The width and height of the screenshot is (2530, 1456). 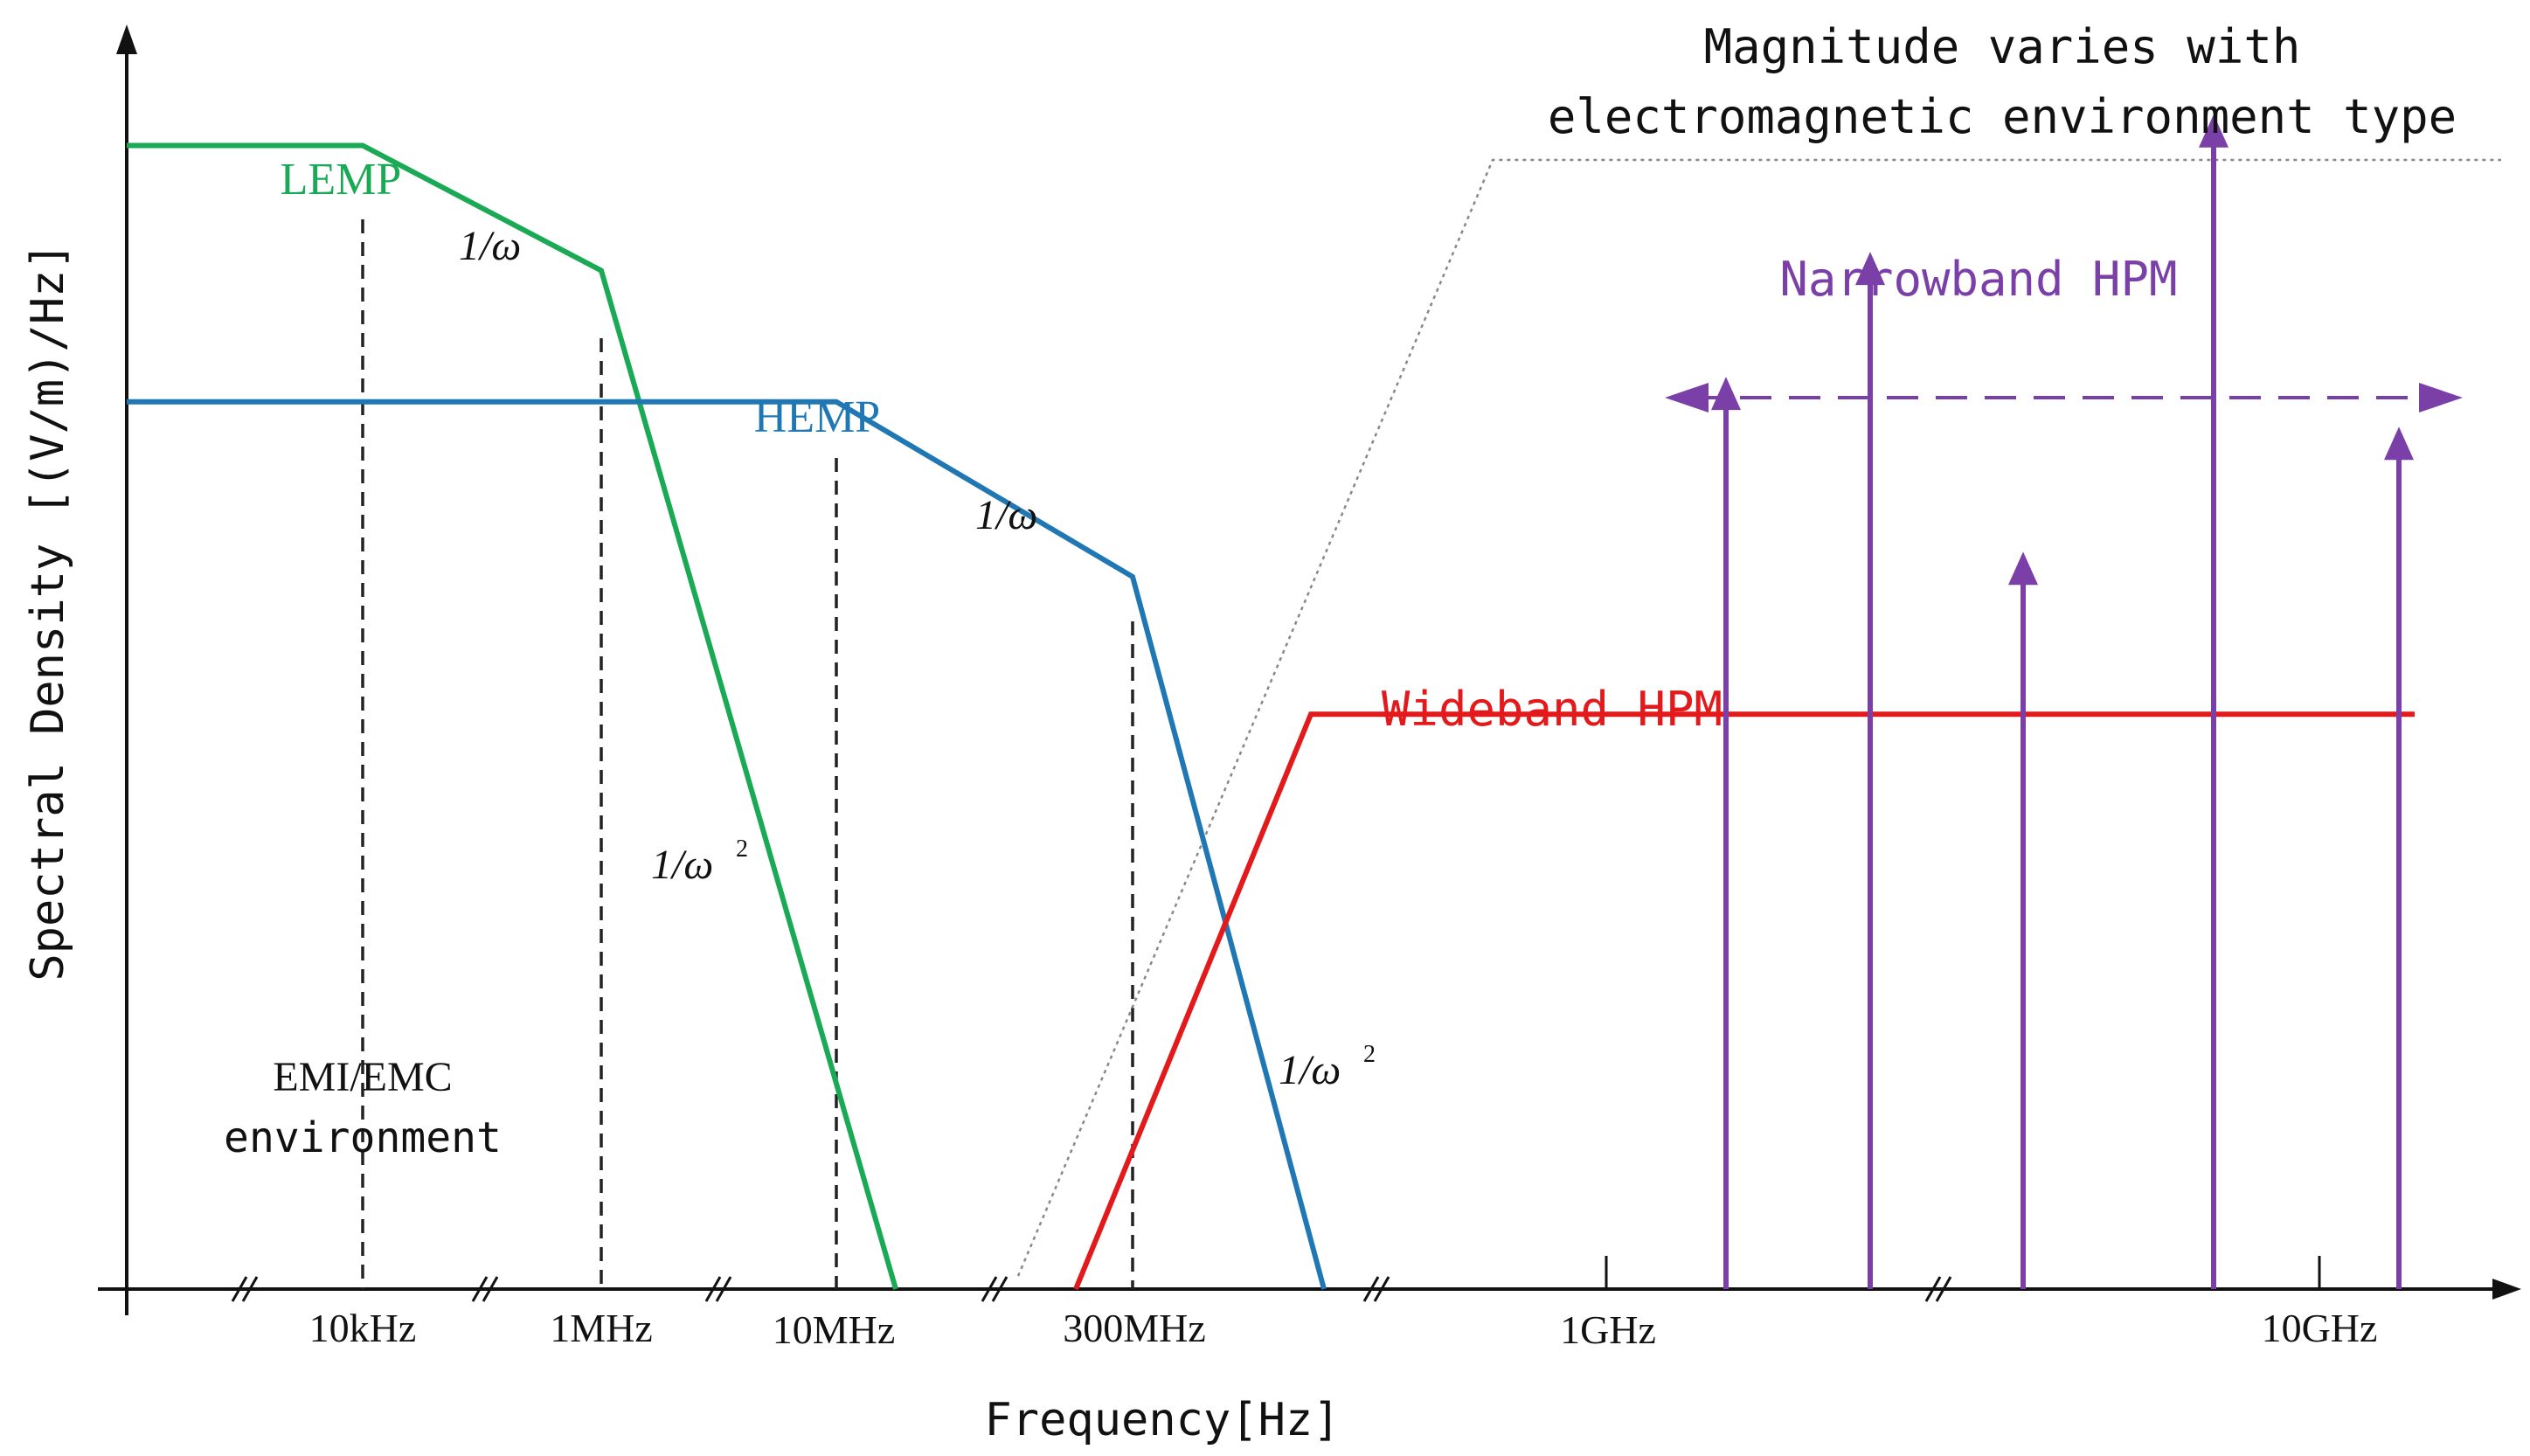 I want to click on y-axis-arrowhead, so click(x=126, y=39).